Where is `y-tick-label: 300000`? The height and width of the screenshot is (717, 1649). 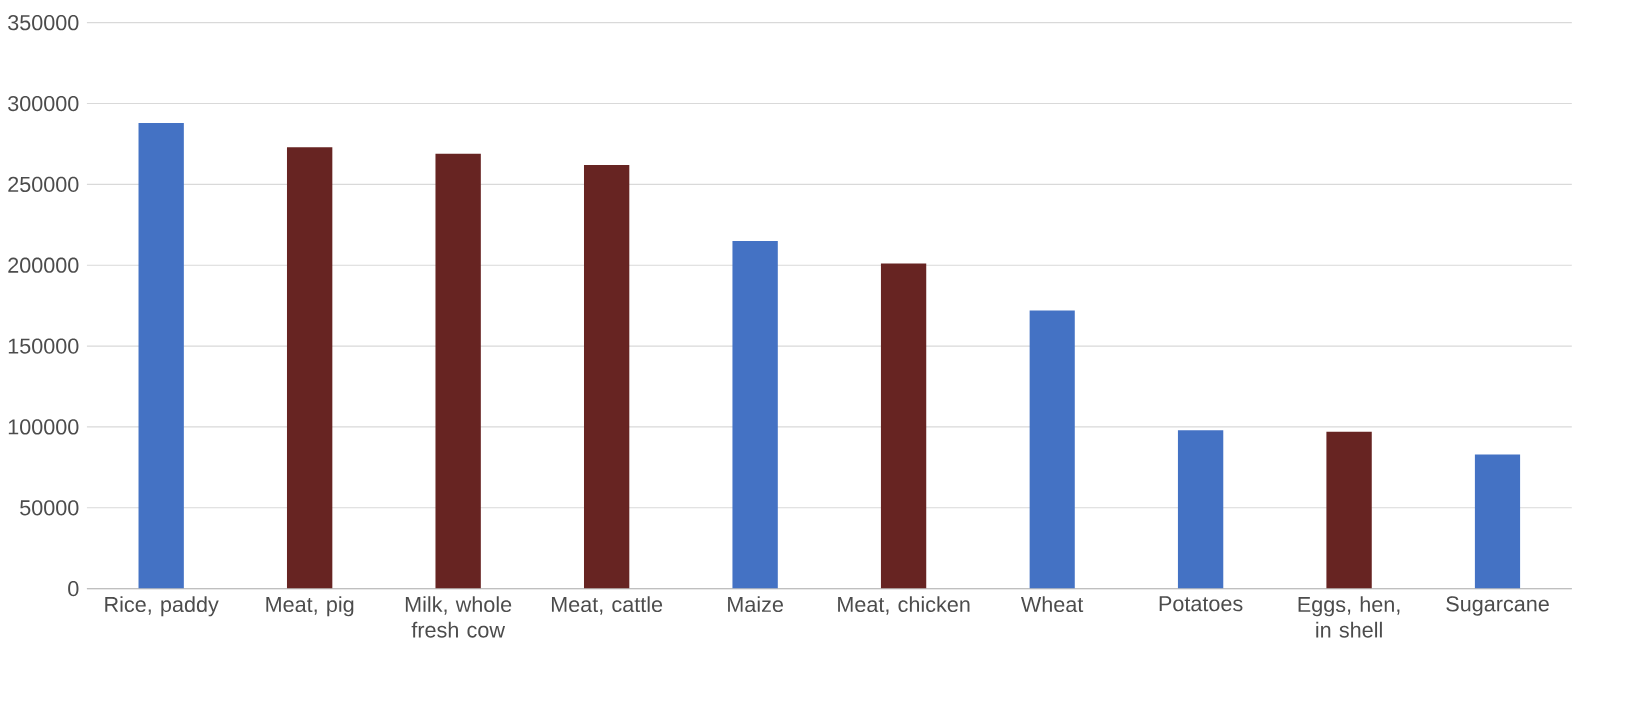
y-tick-label: 300000 is located at coordinates (43, 103).